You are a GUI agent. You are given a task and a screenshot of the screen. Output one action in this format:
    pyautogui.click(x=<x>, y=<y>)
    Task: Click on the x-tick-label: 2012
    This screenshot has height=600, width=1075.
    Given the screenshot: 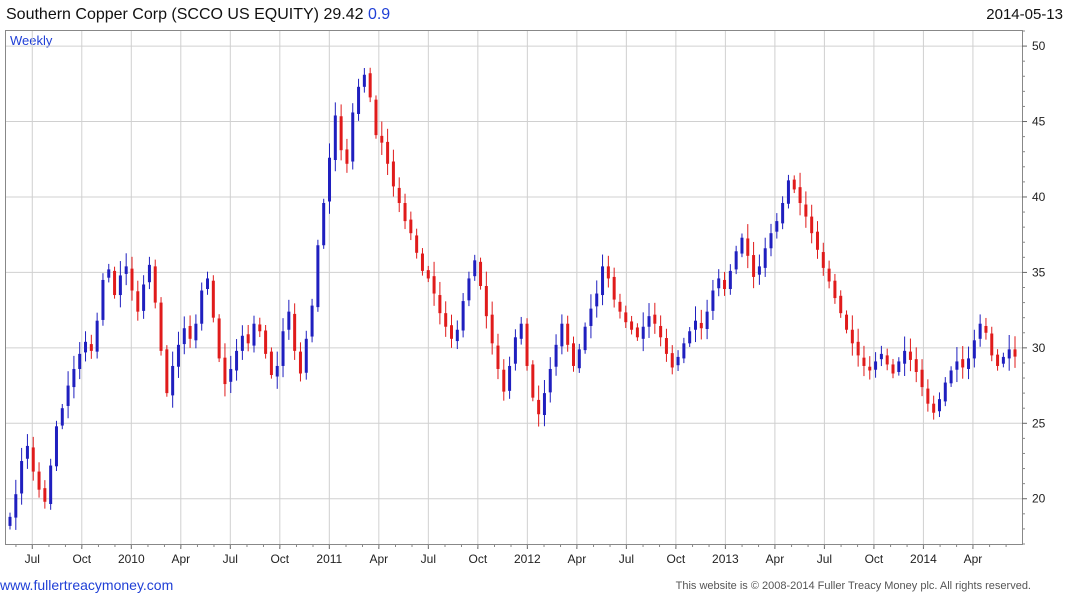 What is the action you would take?
    pyautogui.click(x=527, y=559)
    